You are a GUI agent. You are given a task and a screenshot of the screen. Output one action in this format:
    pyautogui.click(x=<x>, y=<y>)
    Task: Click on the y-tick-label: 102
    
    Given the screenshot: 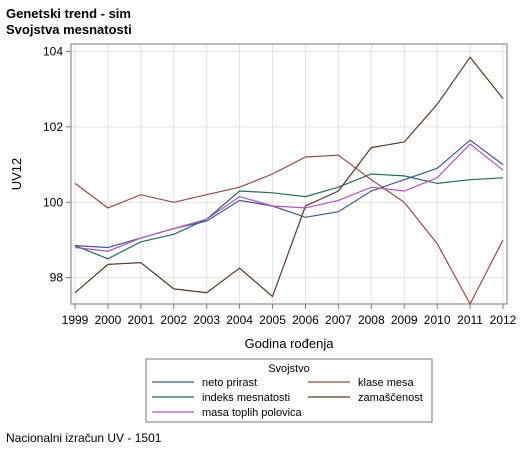 What is the action you would take?
    pyautogui.click(x=53, y=127)
    